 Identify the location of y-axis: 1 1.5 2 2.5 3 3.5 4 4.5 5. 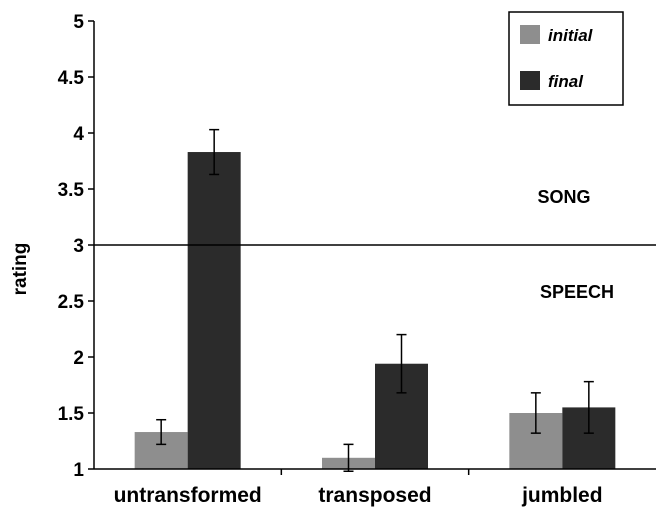
(76, 246).